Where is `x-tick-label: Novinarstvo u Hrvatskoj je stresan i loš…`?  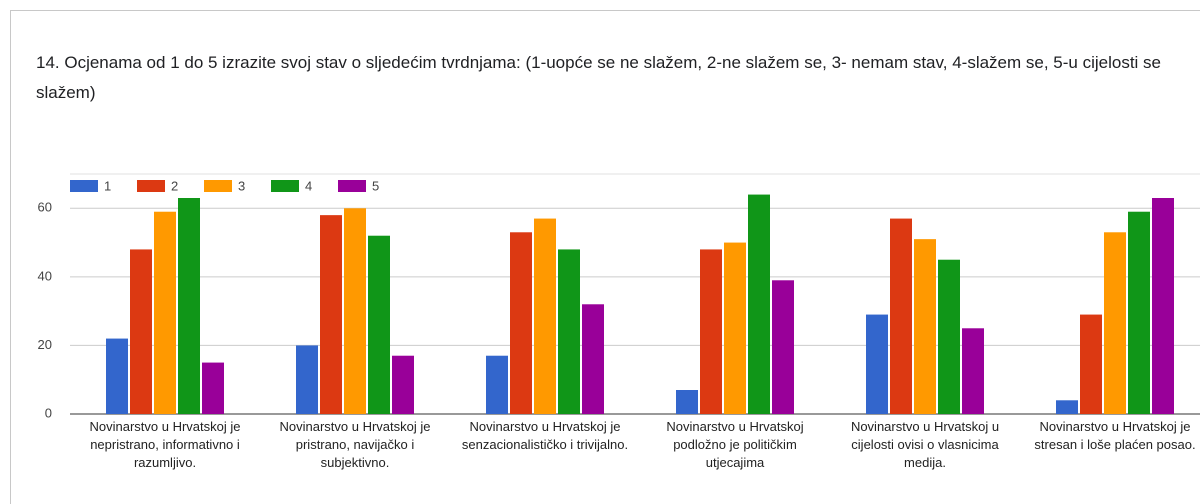
x-tick-label: Novinarstvo u Hrvatskoj je stresan i loš… is located at coordinates (1115, 435).